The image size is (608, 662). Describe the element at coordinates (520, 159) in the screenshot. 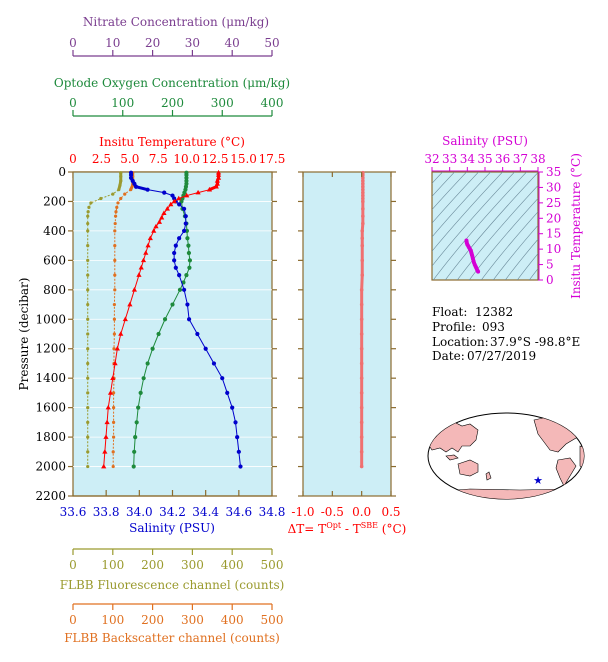

I see `ts-salinity-tick-label: 37` at that location.